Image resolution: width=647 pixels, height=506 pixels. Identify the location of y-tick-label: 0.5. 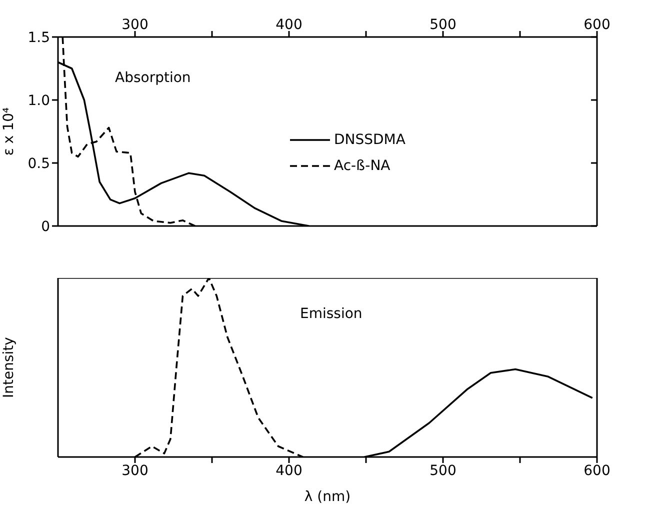
(39, 164).